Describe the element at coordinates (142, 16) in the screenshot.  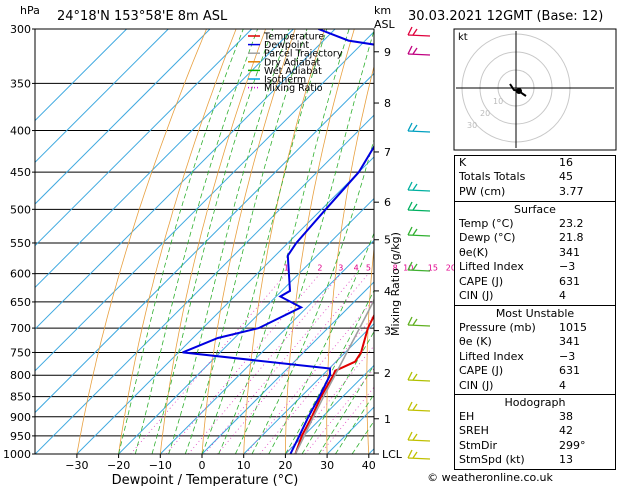
I see `location-title: 24°18'N 153°58'E 8m ASL` at that location.